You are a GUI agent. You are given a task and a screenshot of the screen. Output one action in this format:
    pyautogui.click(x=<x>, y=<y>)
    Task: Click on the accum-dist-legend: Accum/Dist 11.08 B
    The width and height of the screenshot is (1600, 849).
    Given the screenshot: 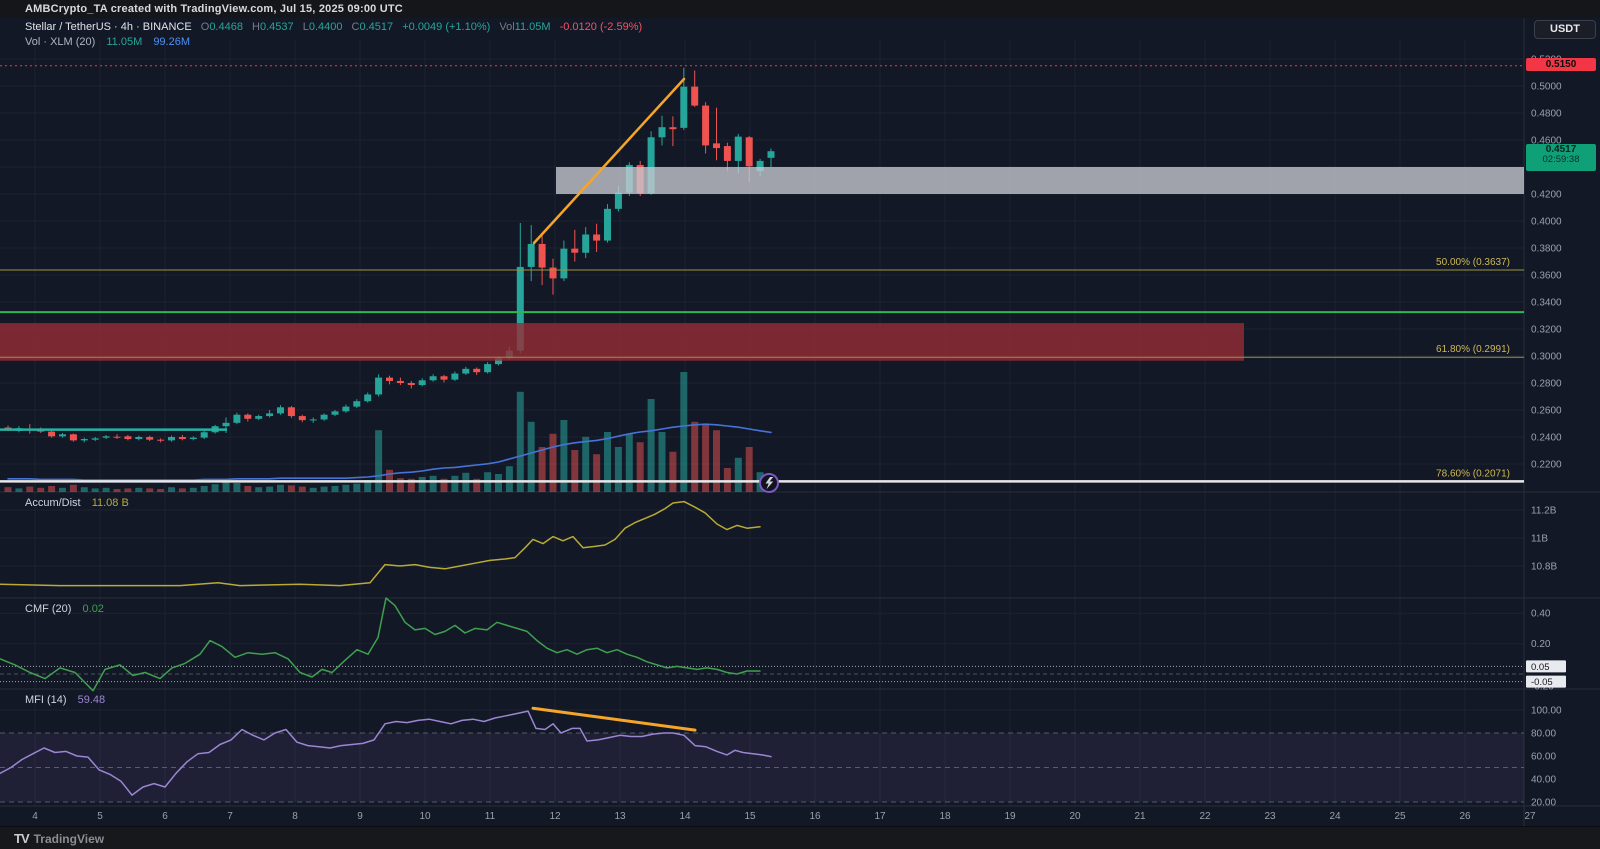 What is the action you would take?
    pyautogui.click(x=77, y=503)
    